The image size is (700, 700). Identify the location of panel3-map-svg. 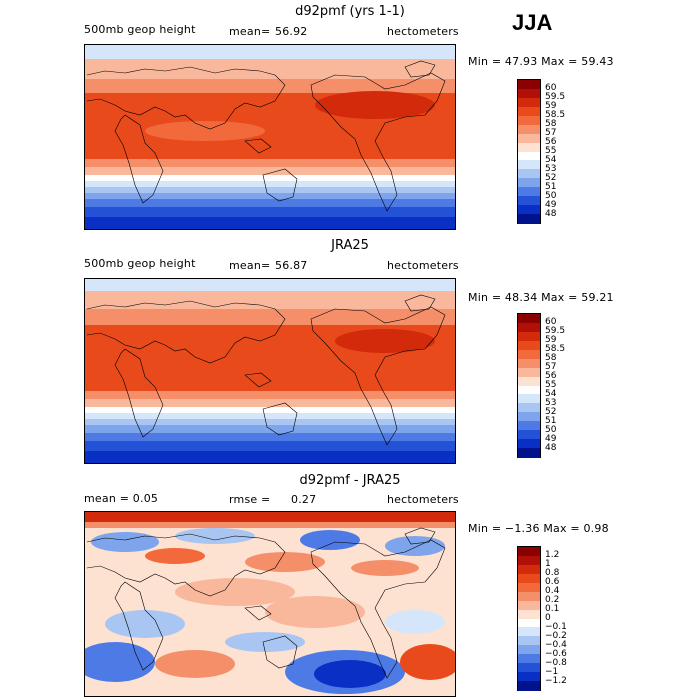
(270, 604).